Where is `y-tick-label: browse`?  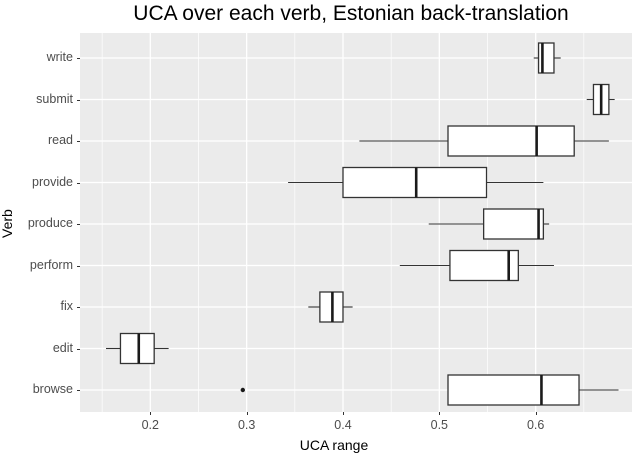
y-tick-label: browse is located at coordinates (52, 389).